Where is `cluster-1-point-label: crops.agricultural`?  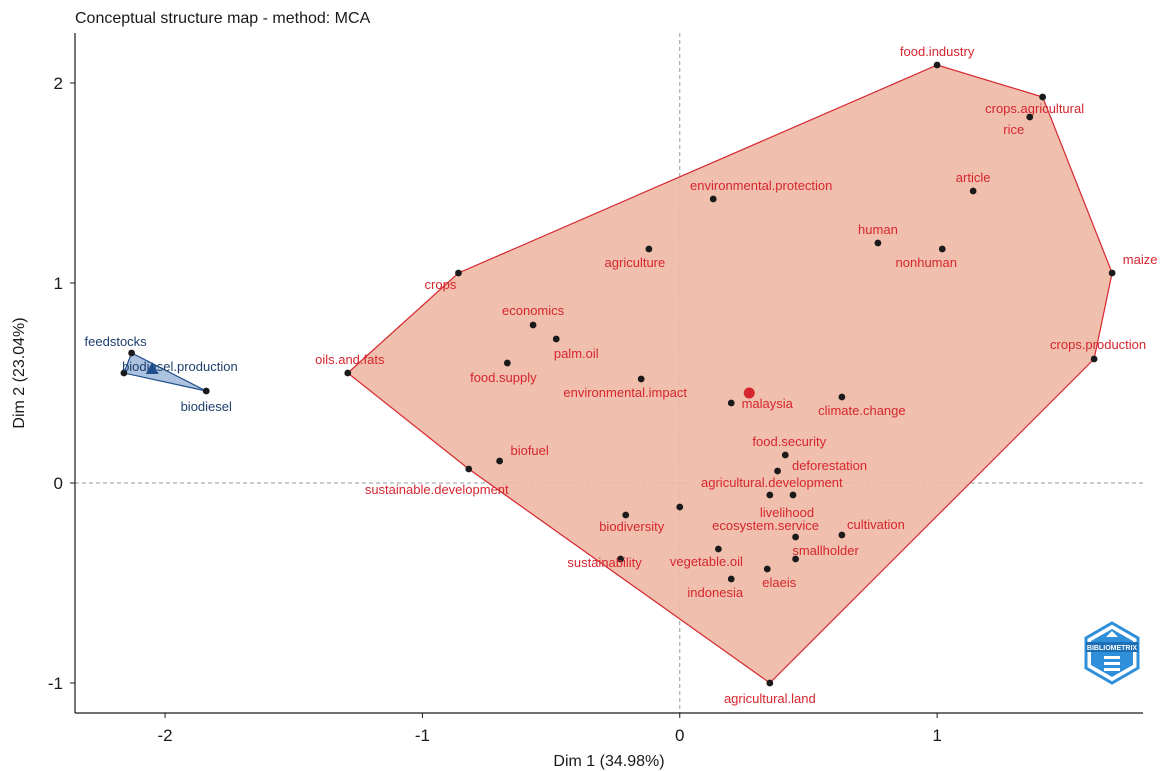
cluster-1-point-label: crops.agricultural is located at coordinates (1034, 108).